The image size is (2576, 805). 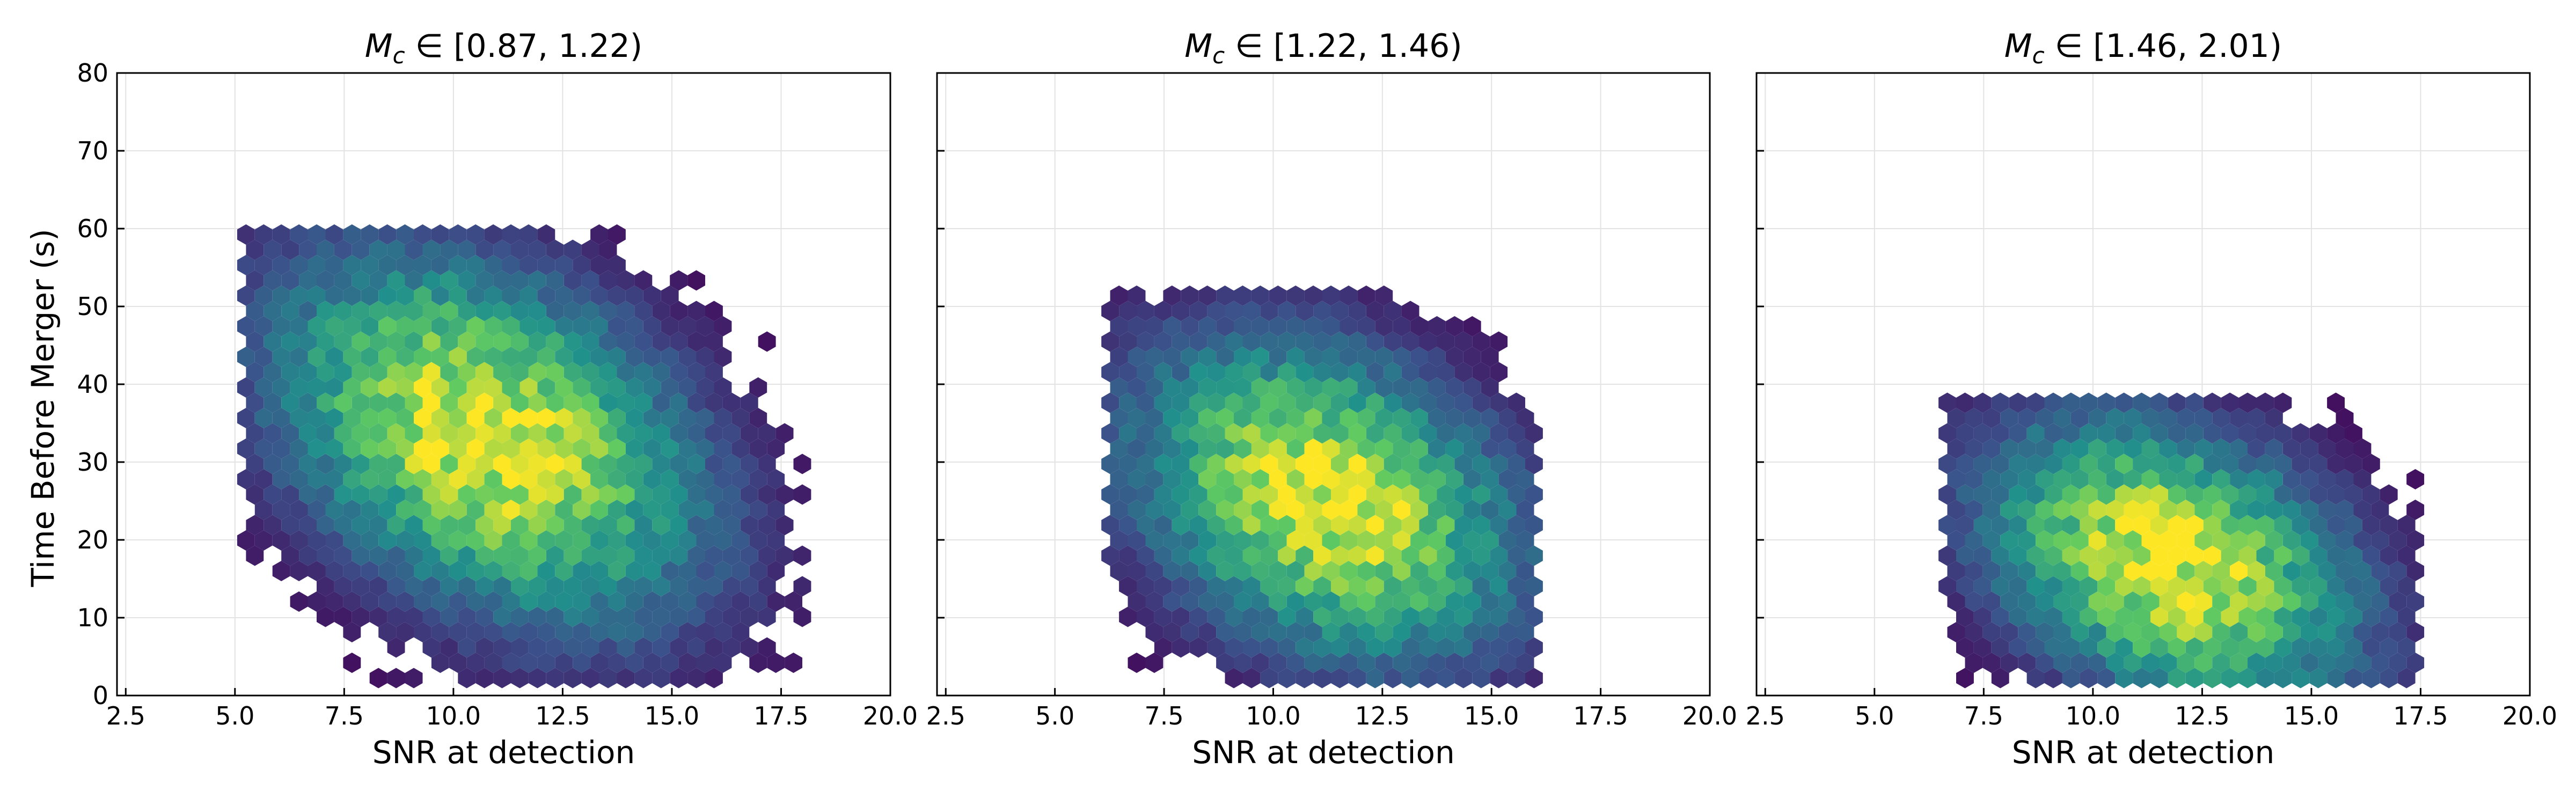 I want to click on x-tick-label: 20.0, so click(x=890, y=715).